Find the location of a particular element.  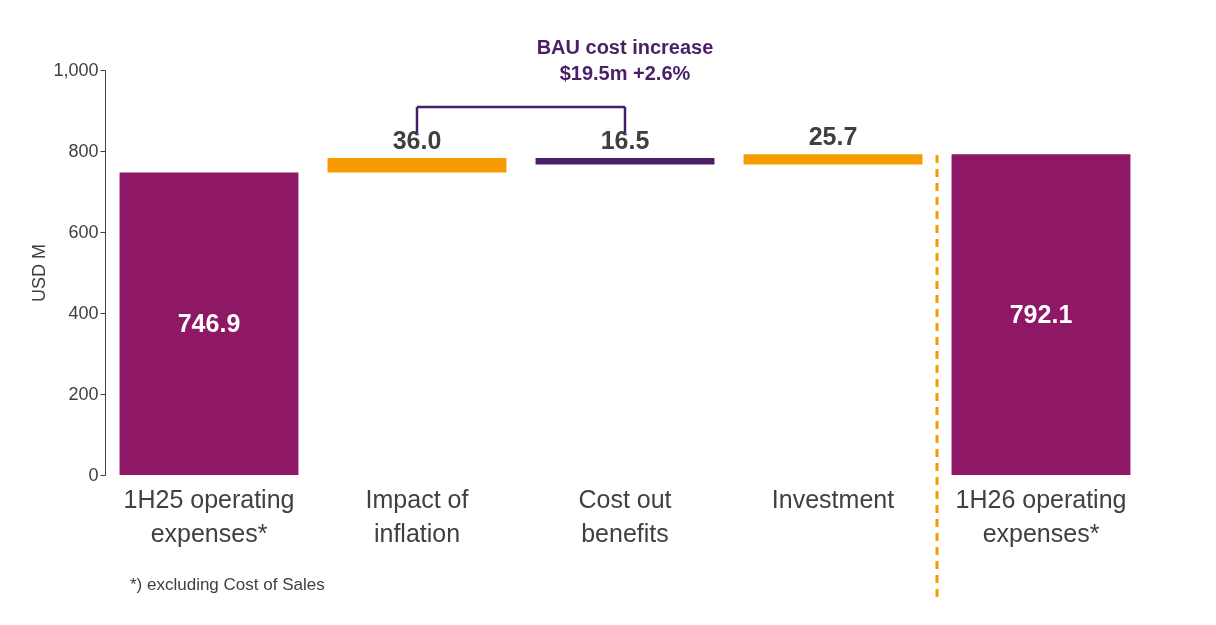

x-tick-label: 1H25 operating expenses* is located at coordinates (209, 515).